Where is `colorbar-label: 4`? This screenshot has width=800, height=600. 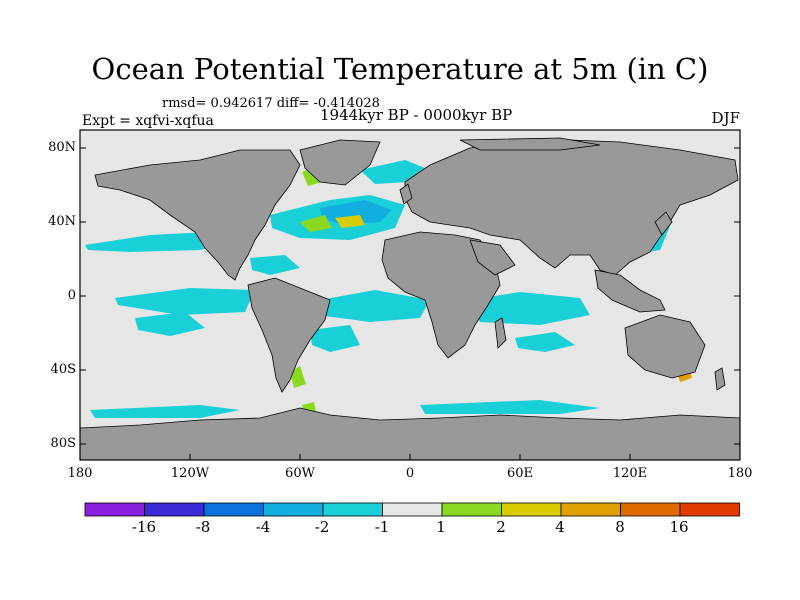 colorbar-label: 4 is located at coordinates (560, 527).